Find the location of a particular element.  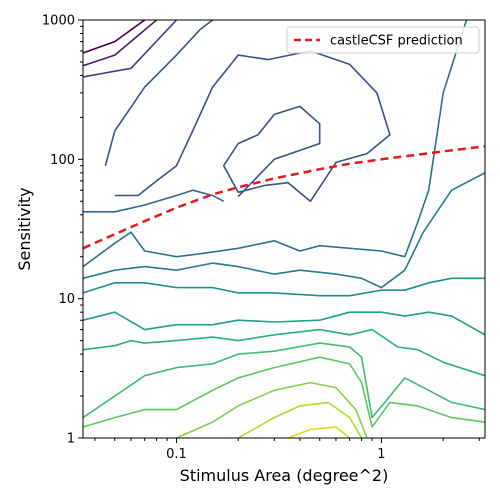

x-tick-label: 1 is located at coordinates (381, 454).